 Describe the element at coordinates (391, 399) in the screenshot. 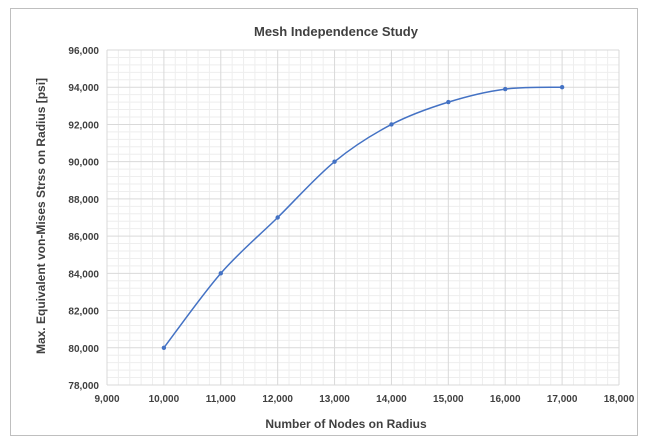

I see `x-tick-label: 14,000` at that location.